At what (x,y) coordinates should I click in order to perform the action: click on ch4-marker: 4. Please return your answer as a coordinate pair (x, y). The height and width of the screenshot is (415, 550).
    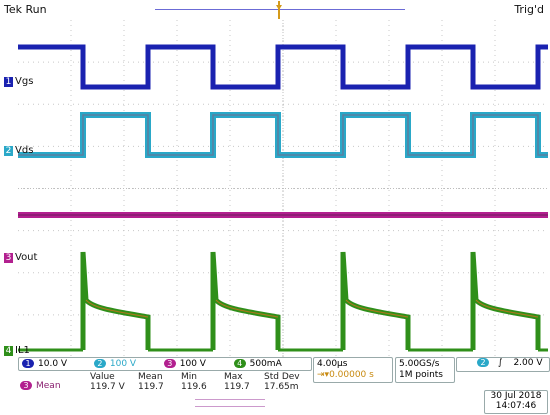
    Looking at the image, I should click on (8, 351).